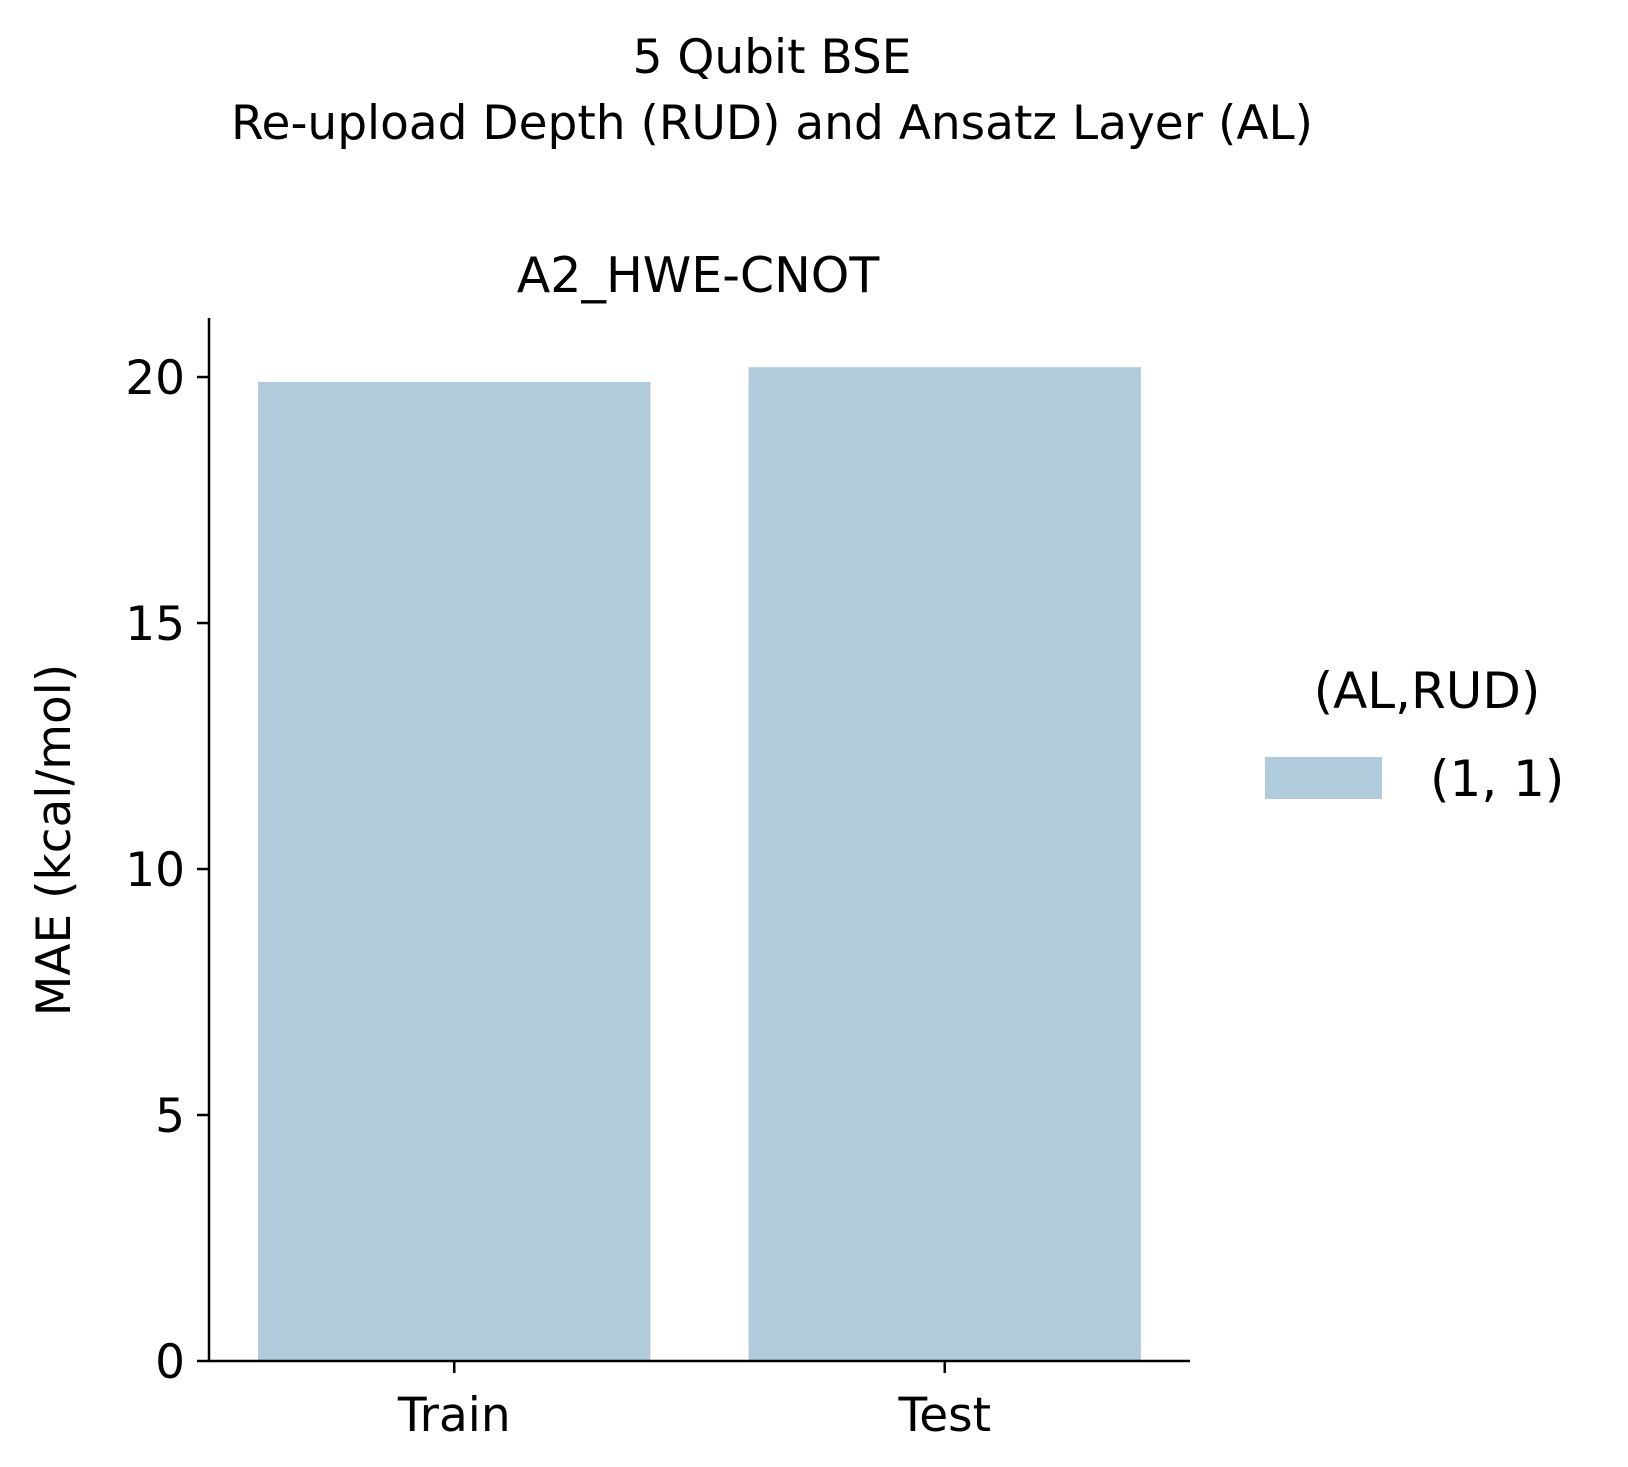 This screenshot has height=1467, width=1628. Describe the element at coordinates (155, 870) in the screenshot. I see `y-tick-label: 10` at that location.